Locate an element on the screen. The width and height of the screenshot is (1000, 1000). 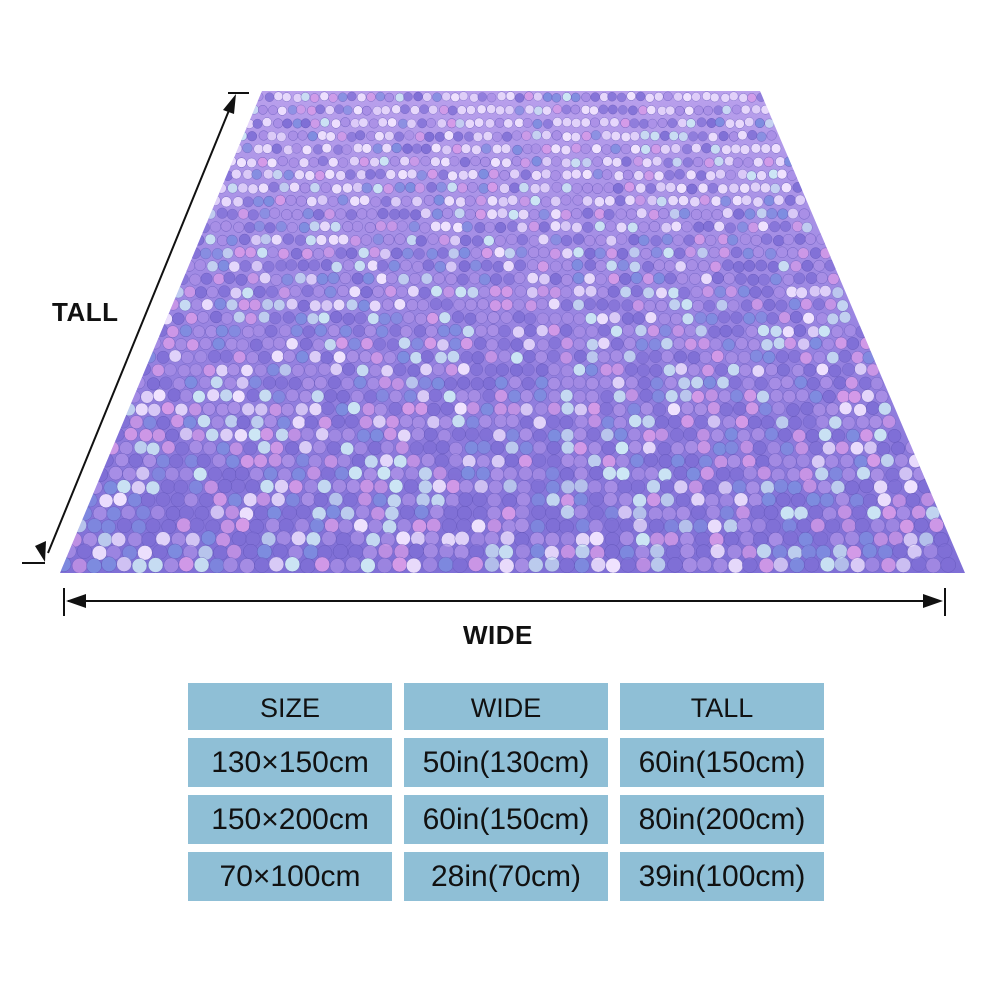
header-size: SIZE is located at coordinates (290, 706).